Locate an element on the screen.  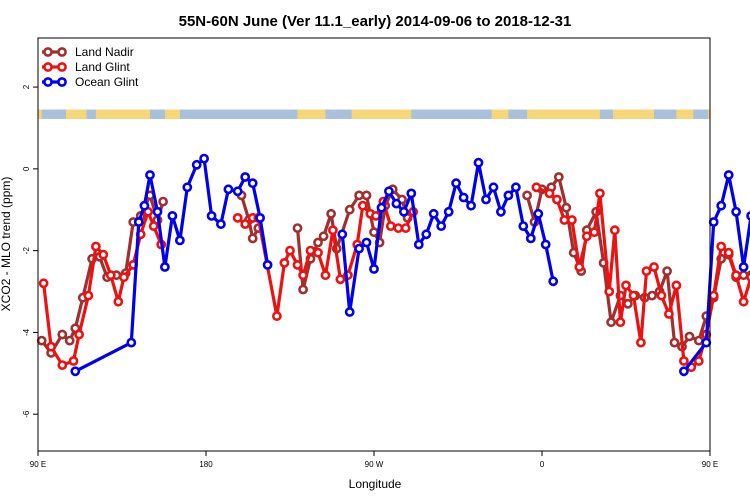
x-tick-label: 0 is located at coordinates (542, 464).